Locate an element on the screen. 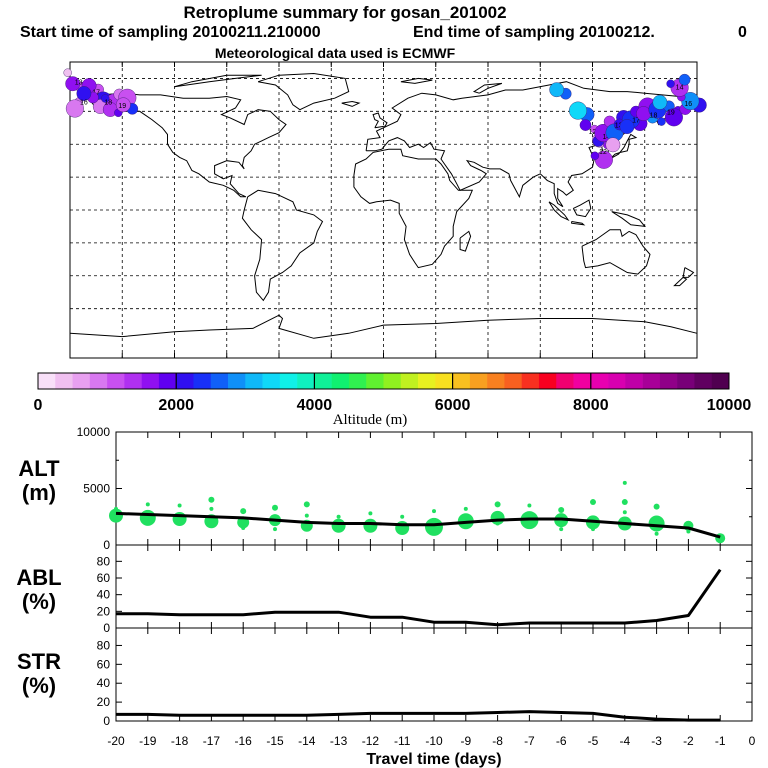  colorbar-tick-label: 0 is located at coordinates (38, 405).